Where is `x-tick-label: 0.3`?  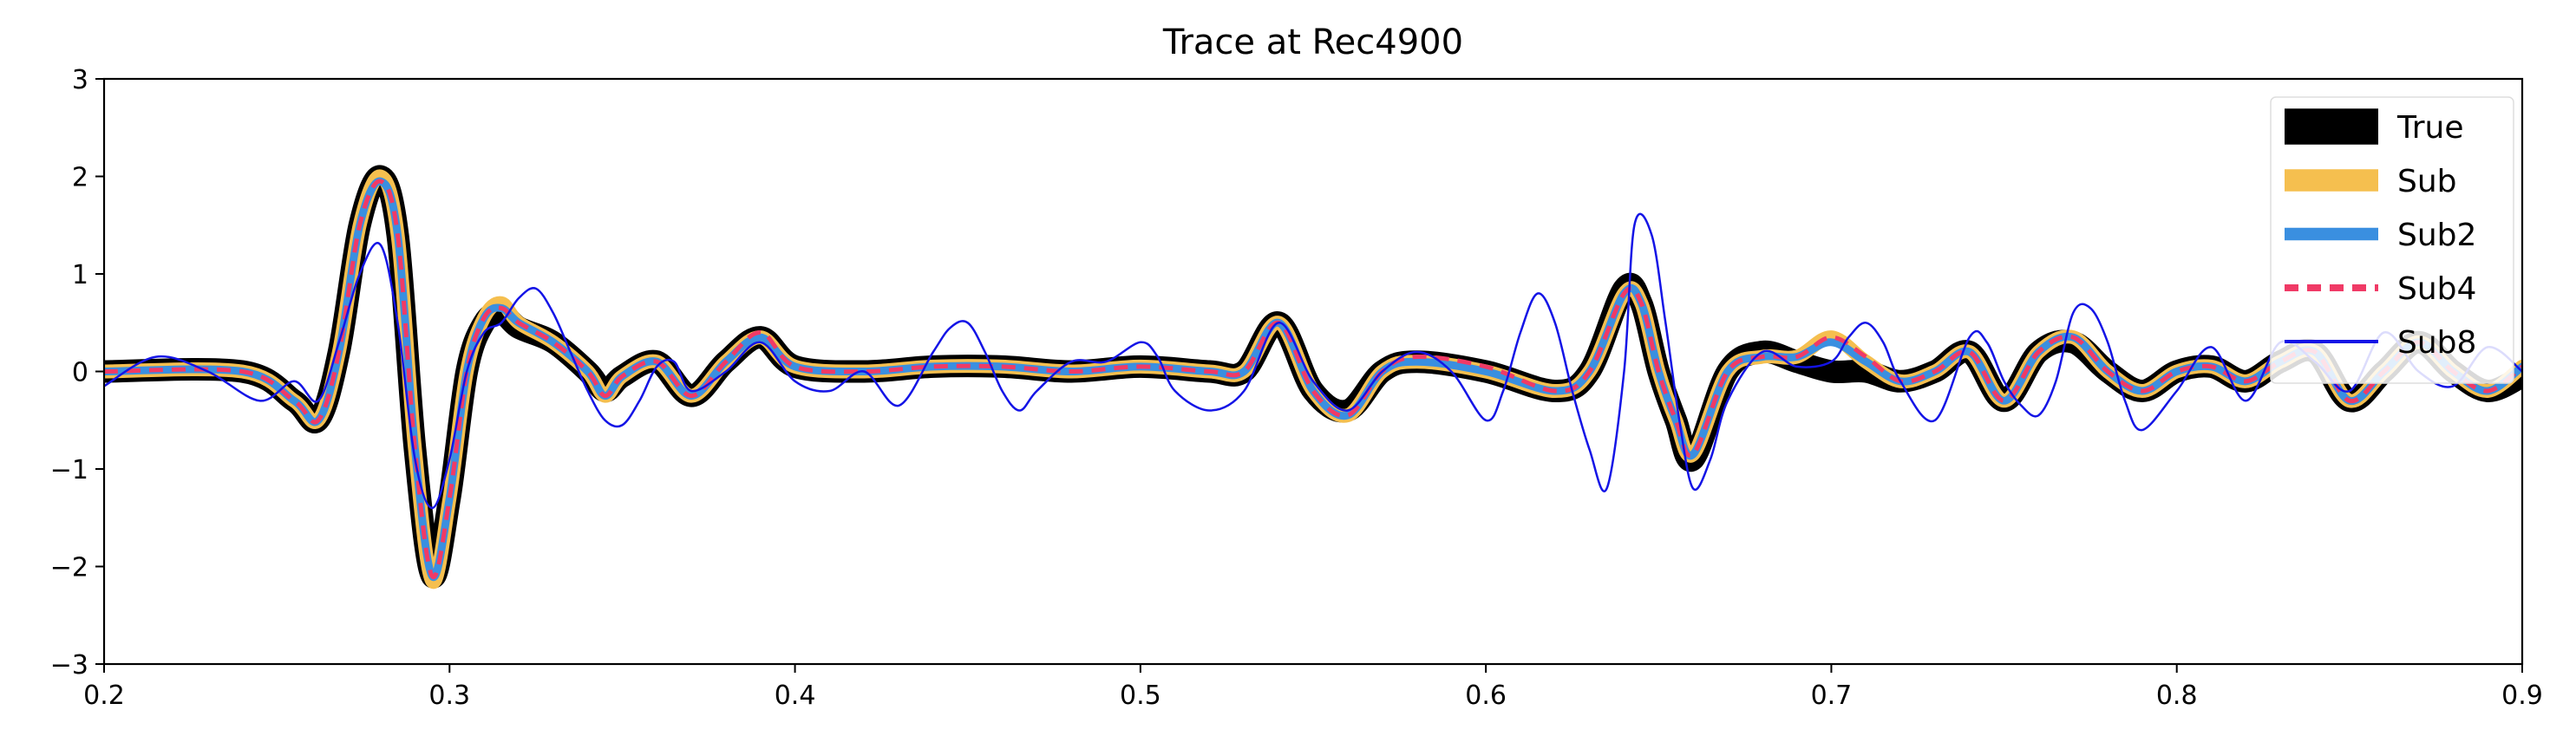 x-tick-label: 0.3 is located at coordinates (449, 696).